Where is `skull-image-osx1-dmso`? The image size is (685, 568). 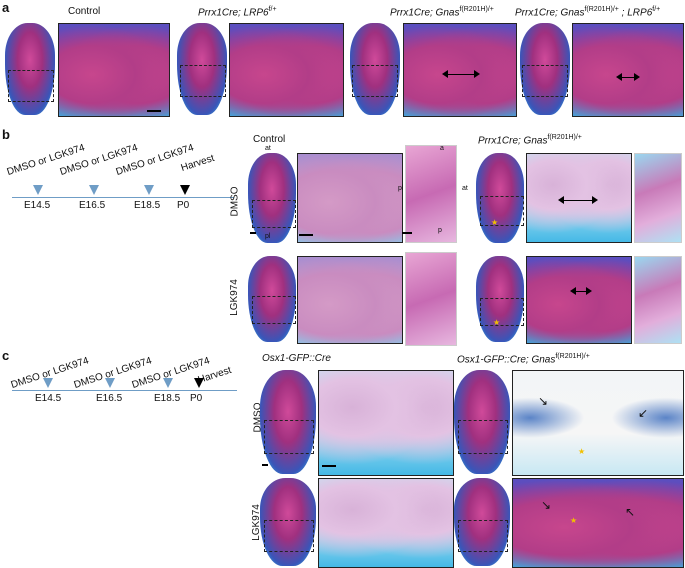
skull-image-osx1-dmso is located at coordinates (288, 422).